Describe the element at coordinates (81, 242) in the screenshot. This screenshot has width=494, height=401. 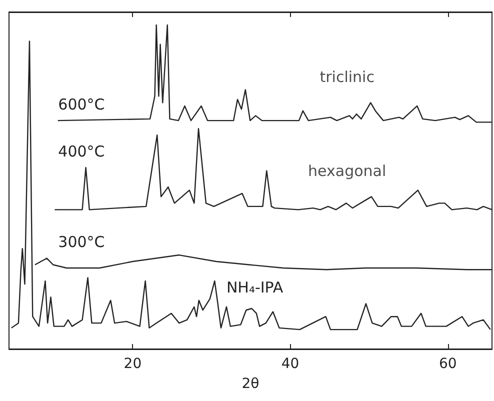
I see `series-label: 300°C` at that location.